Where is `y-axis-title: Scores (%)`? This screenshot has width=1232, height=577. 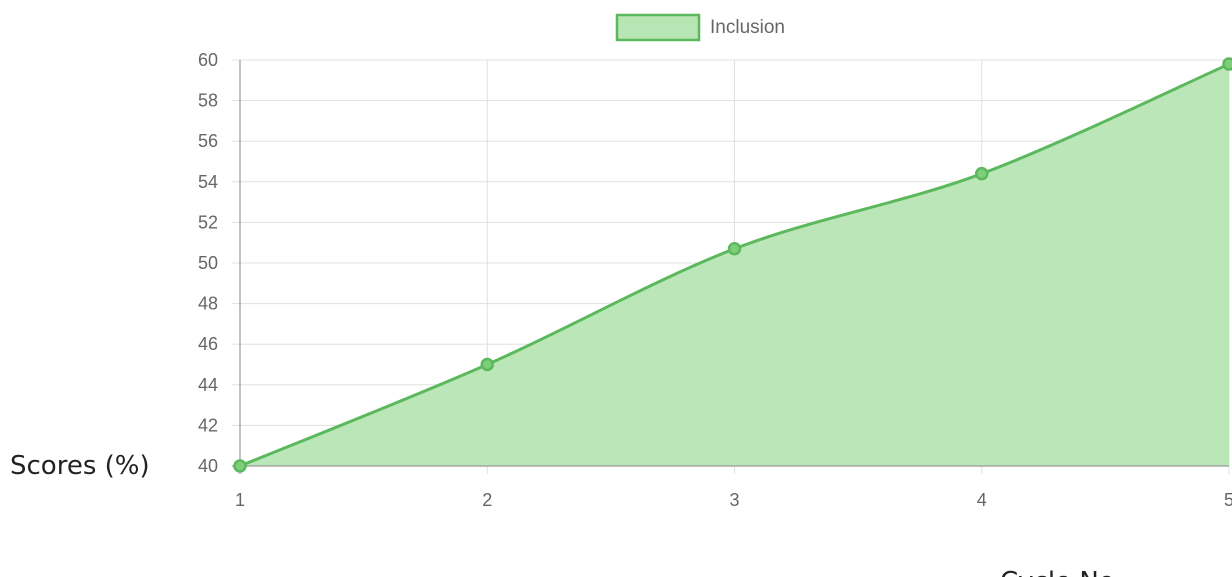 y-axis-title: Scores (%) is located at coordinates (80, 466).